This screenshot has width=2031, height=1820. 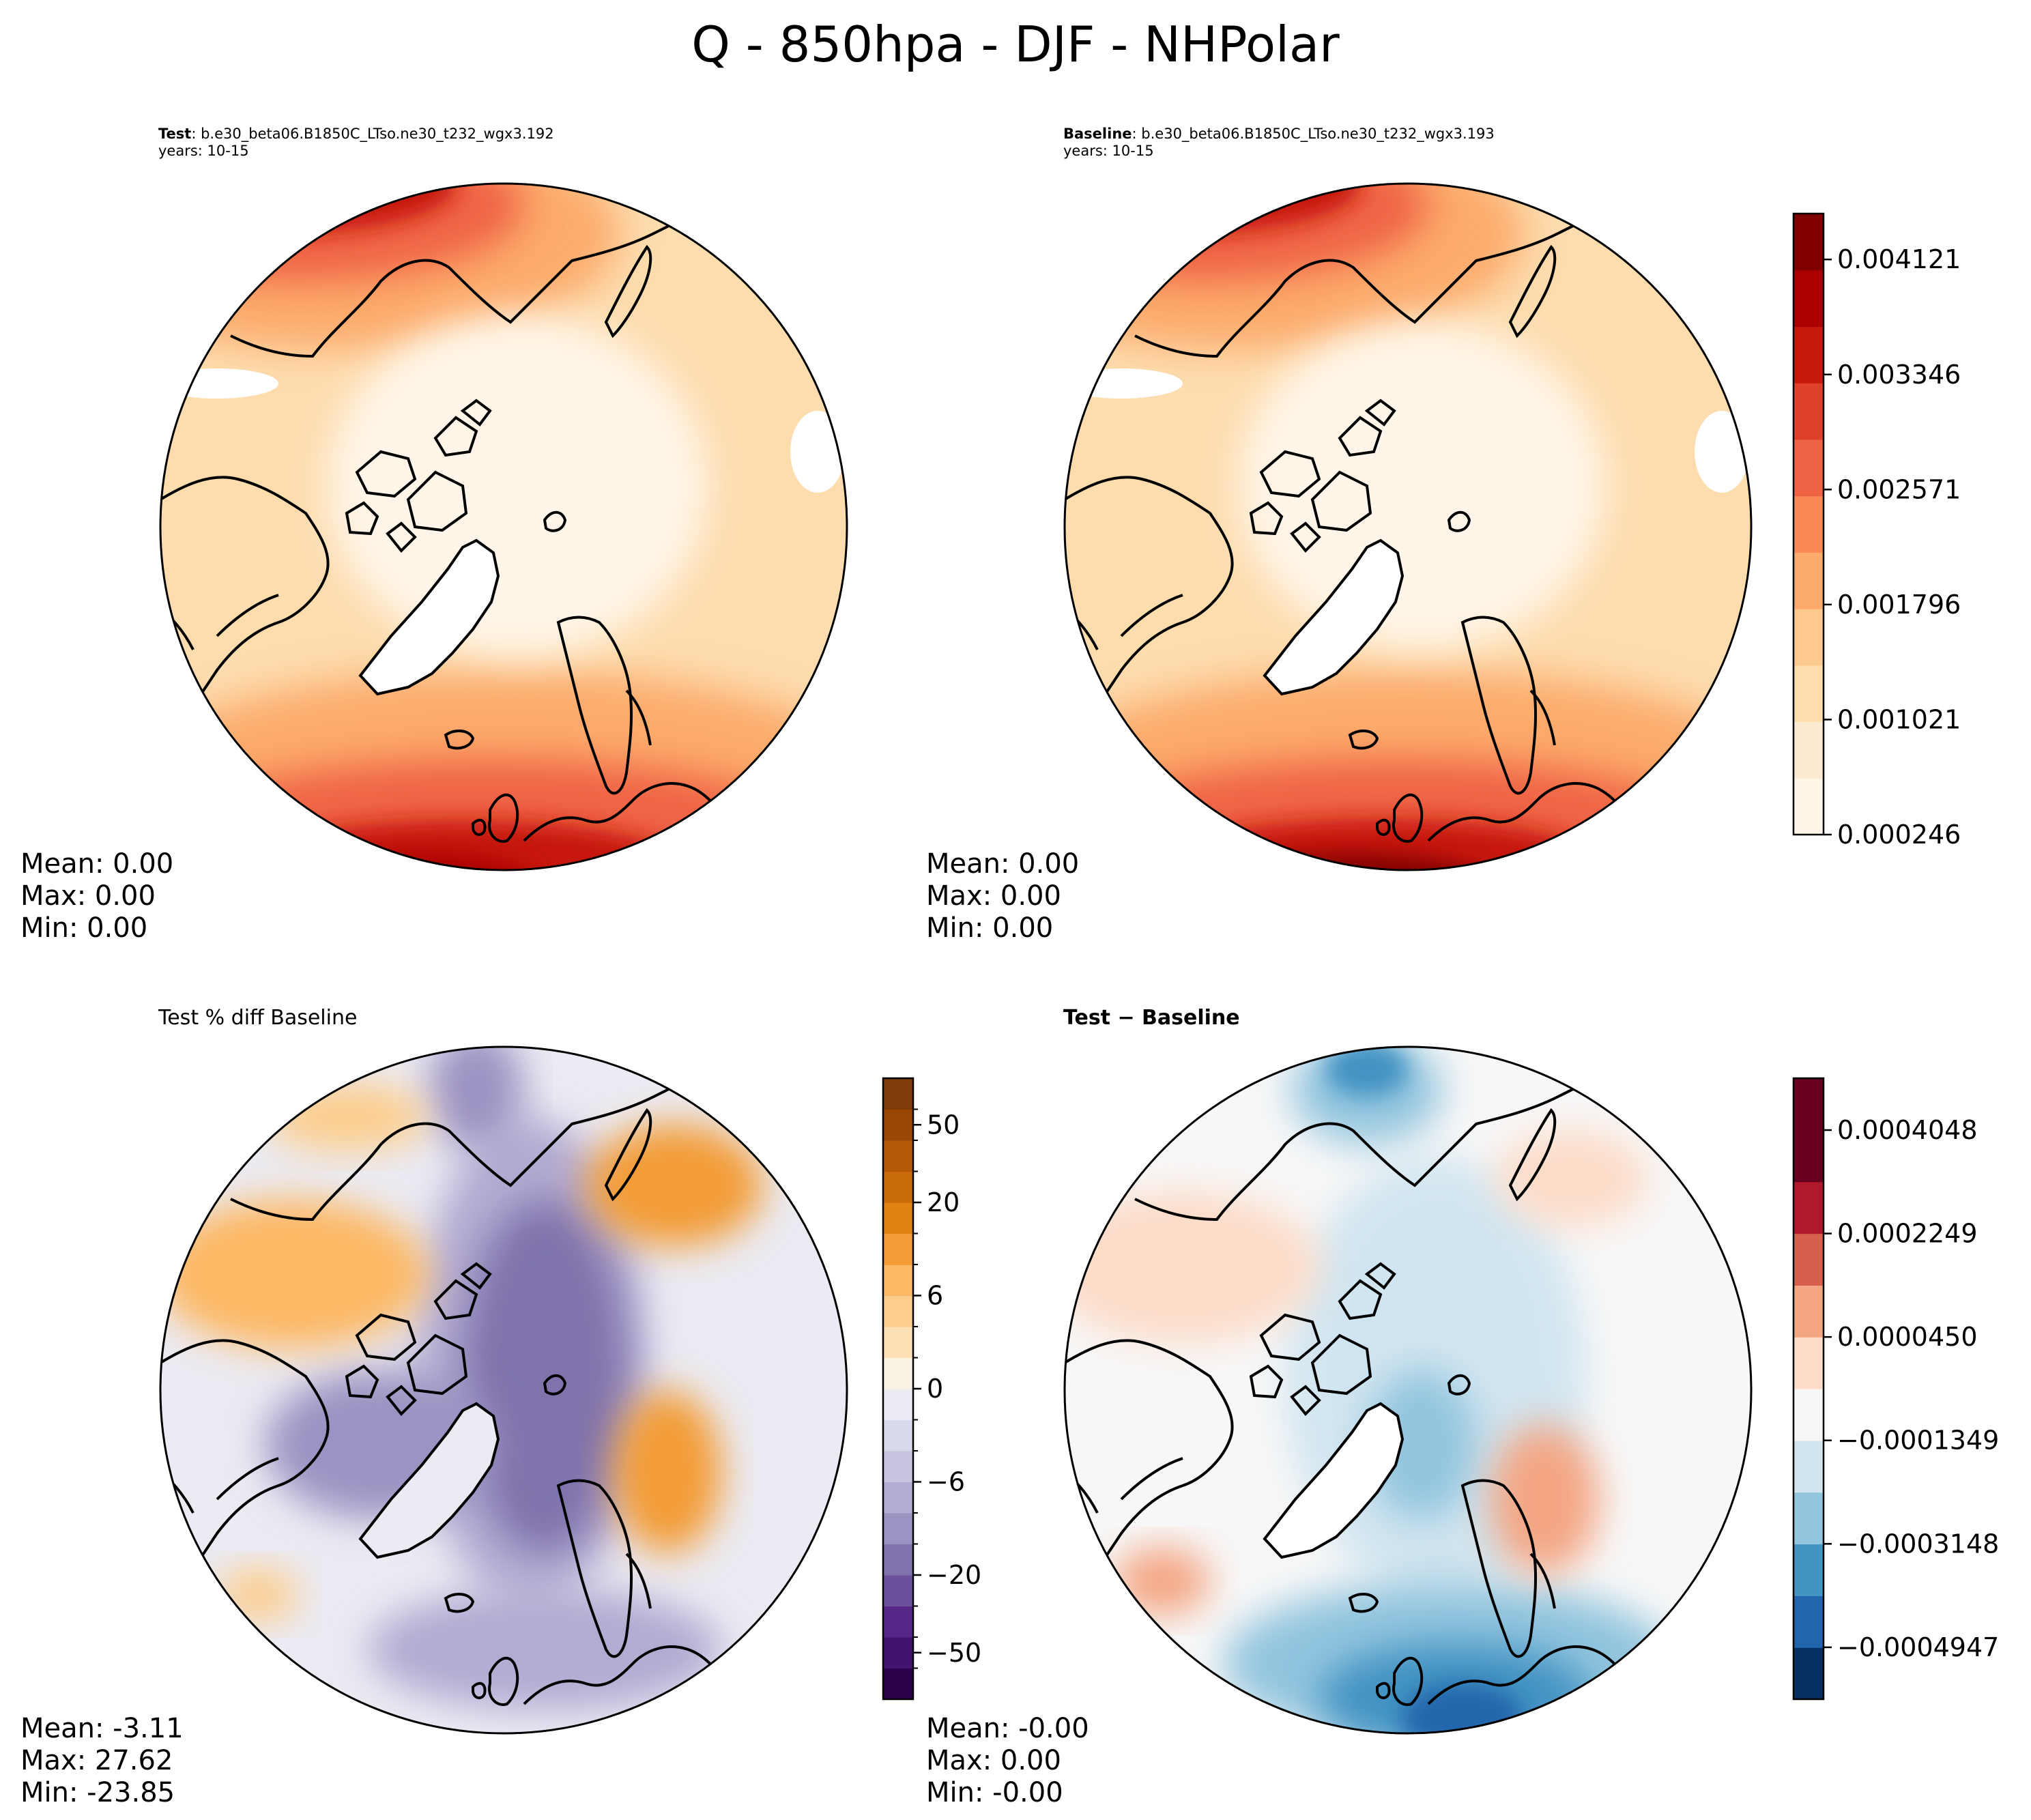 I want to click on baseline-min: Min: 0.00, so click(x=990, y=928).